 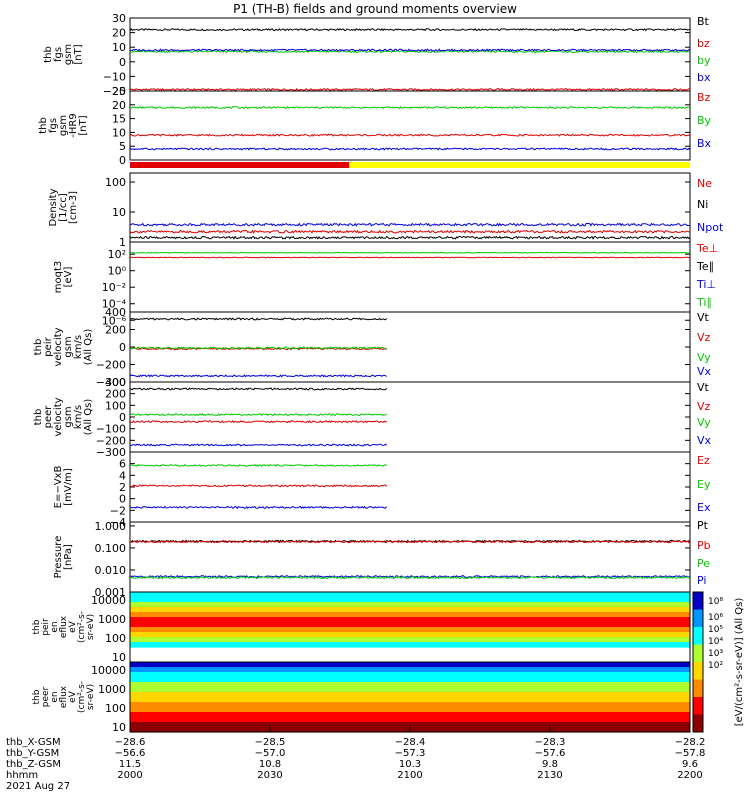 What do you see at coordinates (258, 319) in the screenshot?
I see `series-line-peir-vel-Vt` at bounding box center [258, 319].